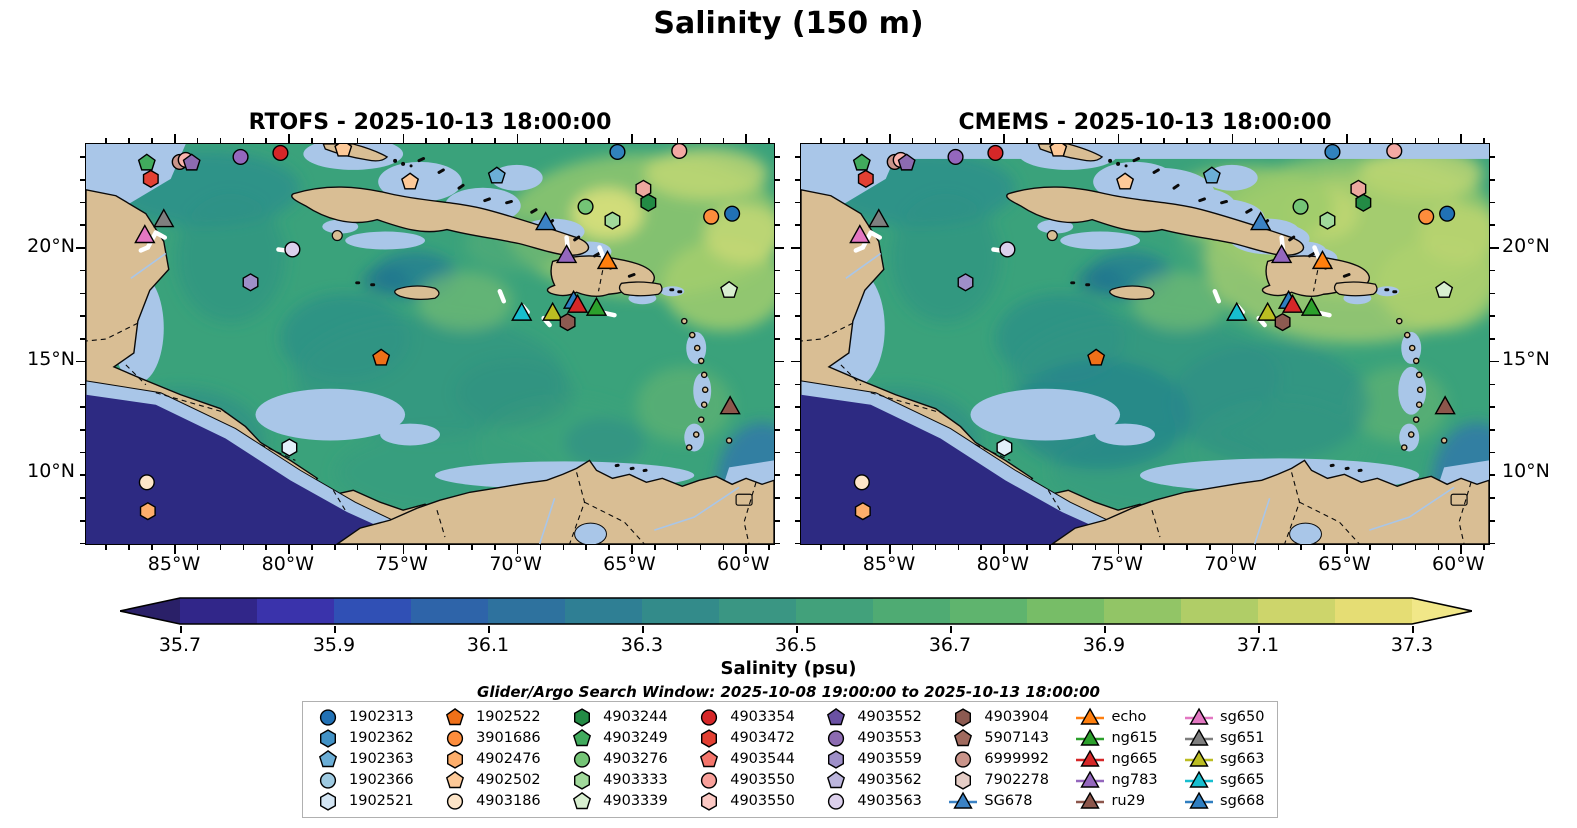  What do you see at coordinates (1117, 801) in the screenshot?
I see `legend-item: ru29` at bounding box center [1117, 801].